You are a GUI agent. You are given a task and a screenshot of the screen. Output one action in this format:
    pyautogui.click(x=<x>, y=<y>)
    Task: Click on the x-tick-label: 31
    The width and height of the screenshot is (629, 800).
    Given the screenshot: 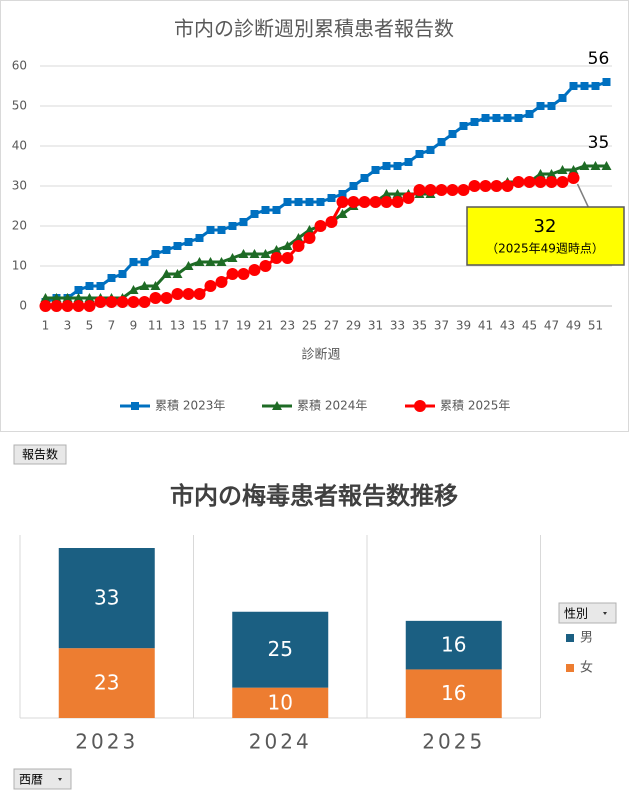 What is the action you would take?
    pyautogui.click(x=375, y=326)
    